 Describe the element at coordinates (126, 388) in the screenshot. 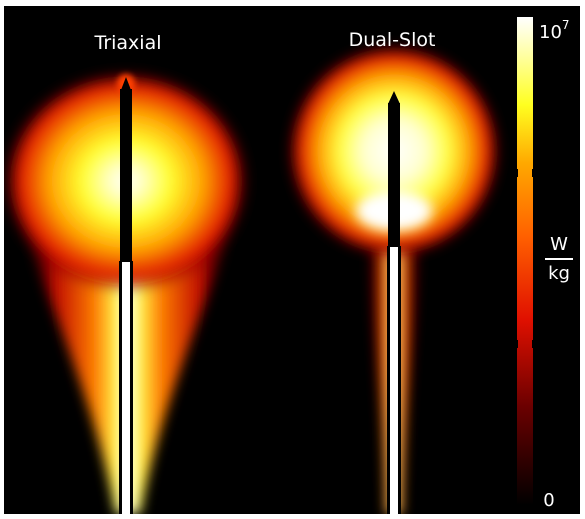

I see `triaxial-feed-core` at that location.